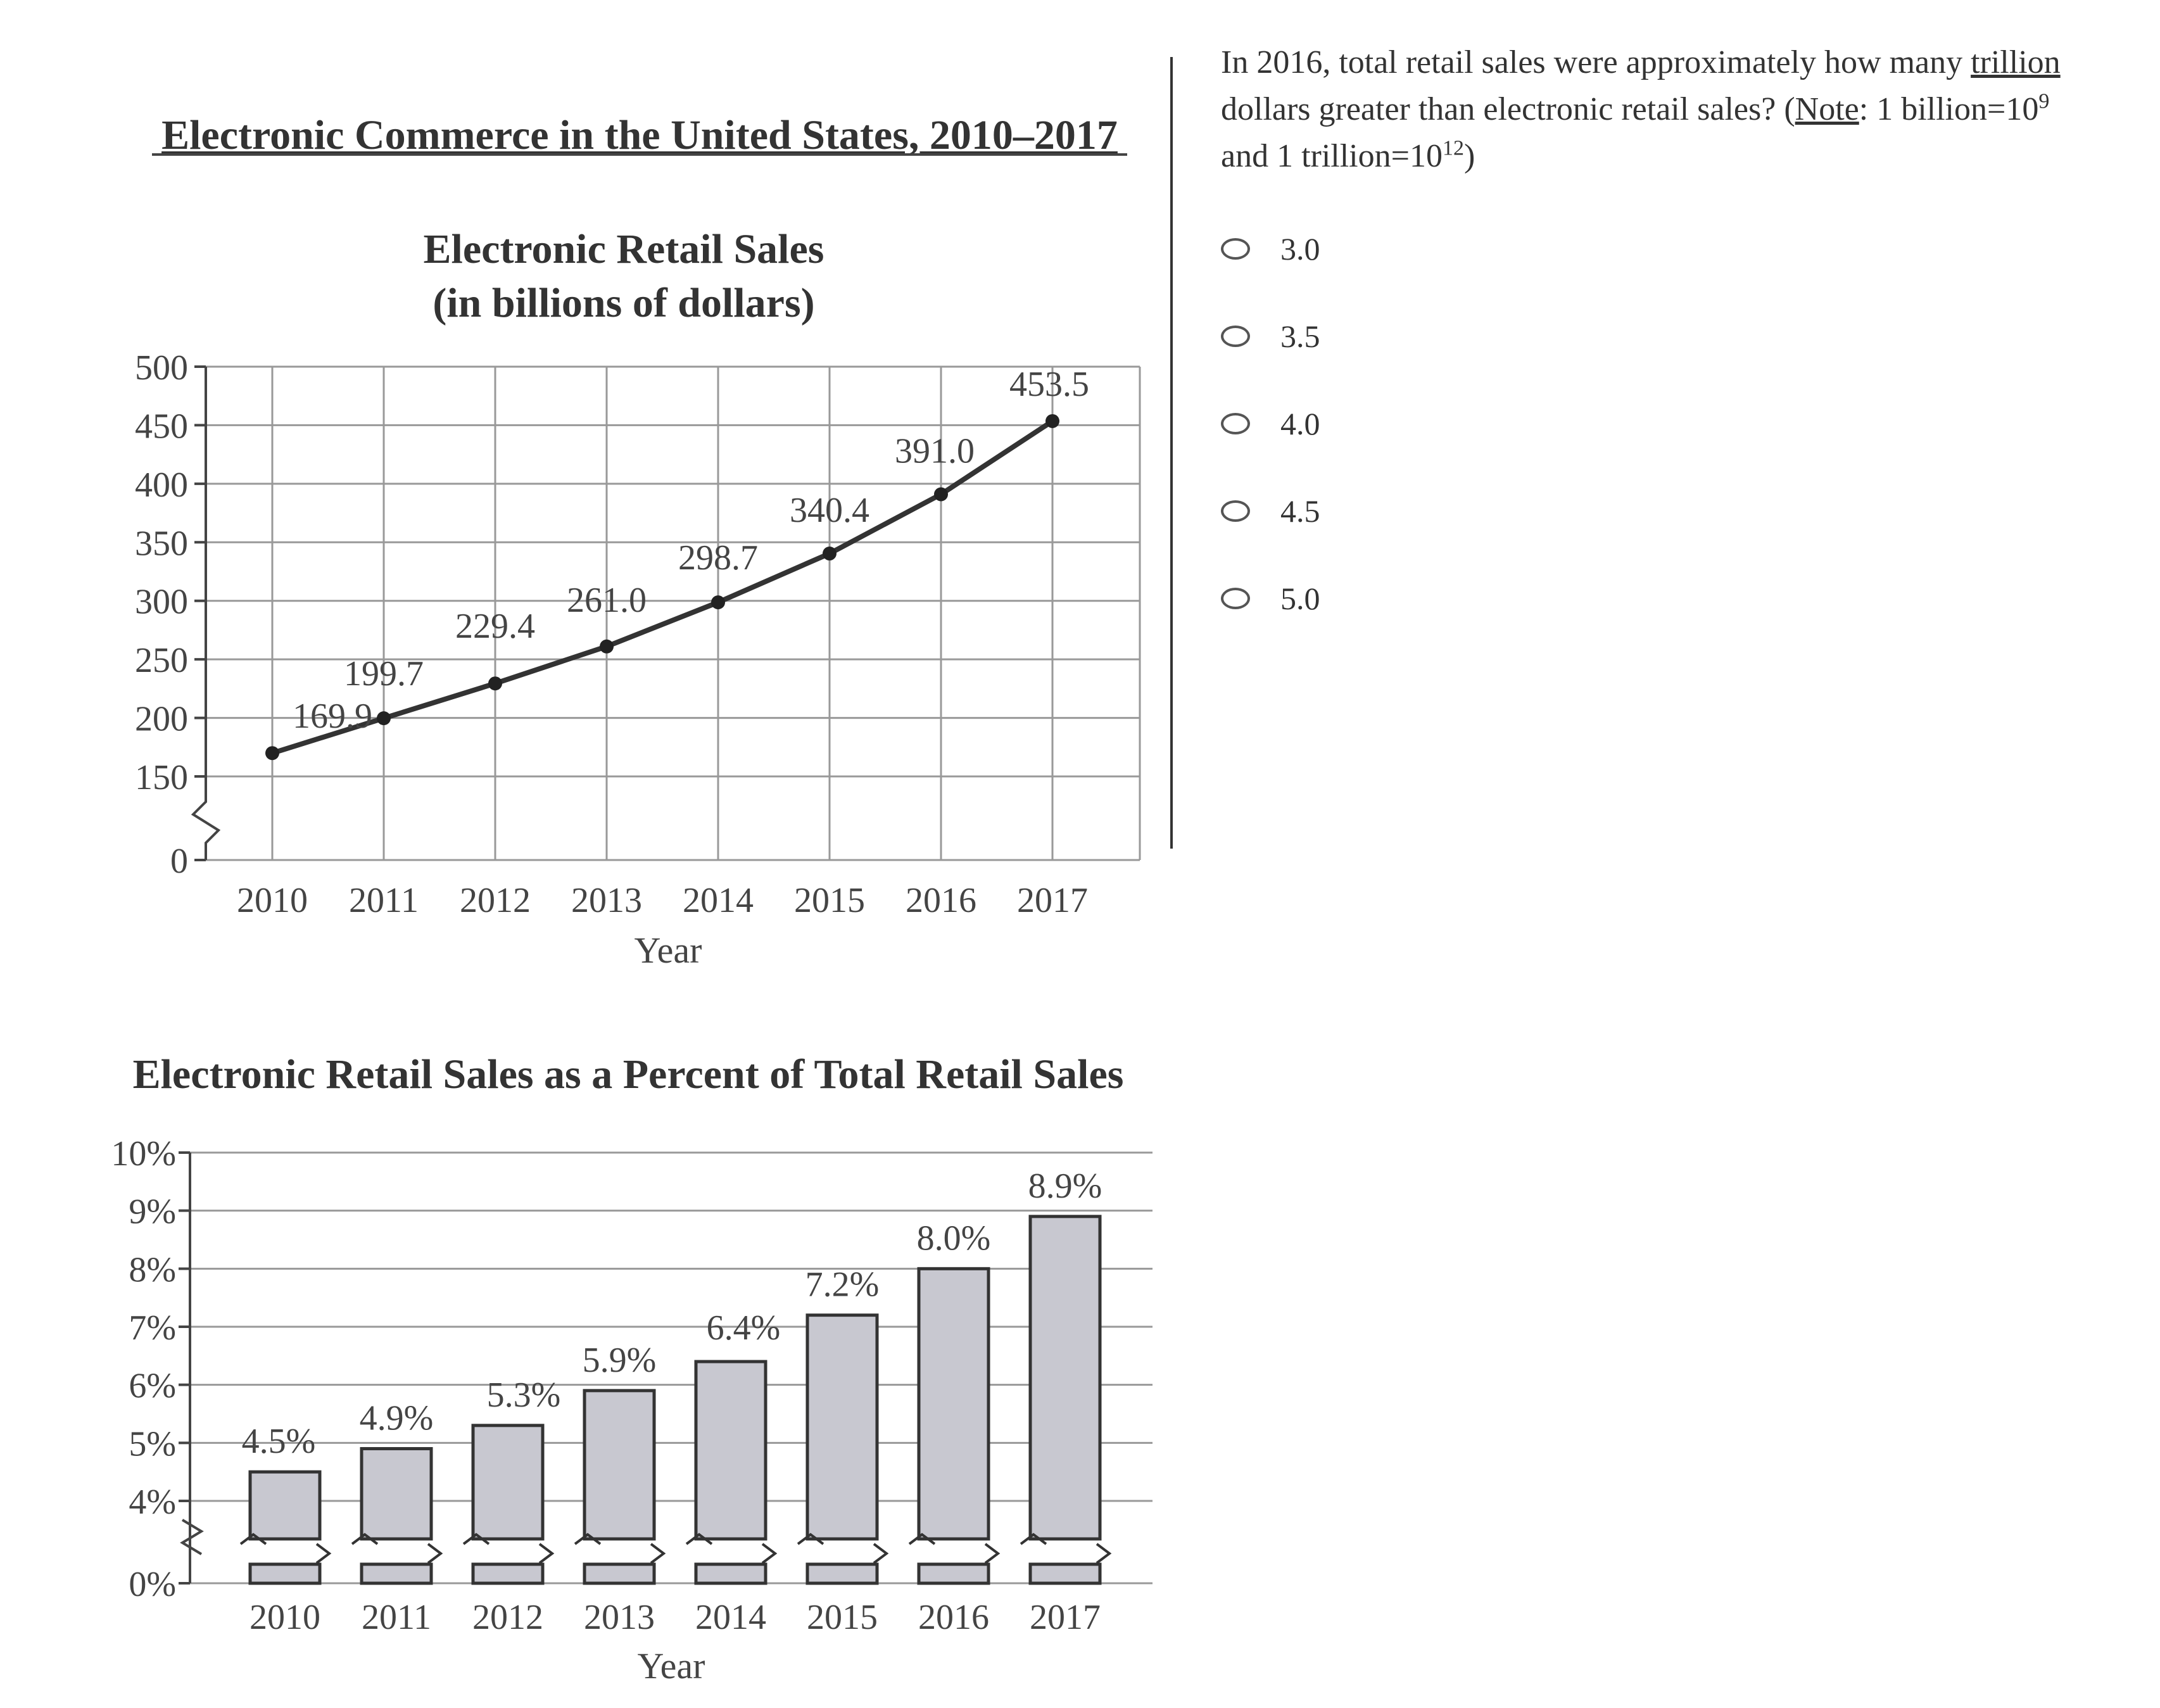 The width and height of the screenshot is (2160, 1708). What do you see at coordinates (161, 485) in the screenshot?
I see `line-chart-ytick-label: 400` at bounding box center [161, 485].